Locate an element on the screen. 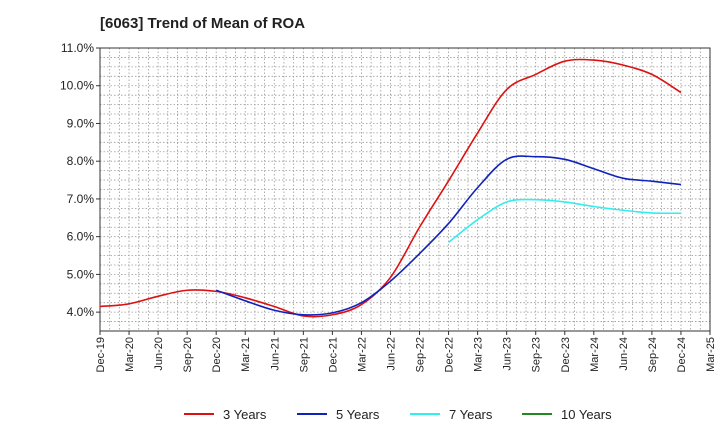  x-tick-label: Mar-21 is located at coordinates (246, 354).